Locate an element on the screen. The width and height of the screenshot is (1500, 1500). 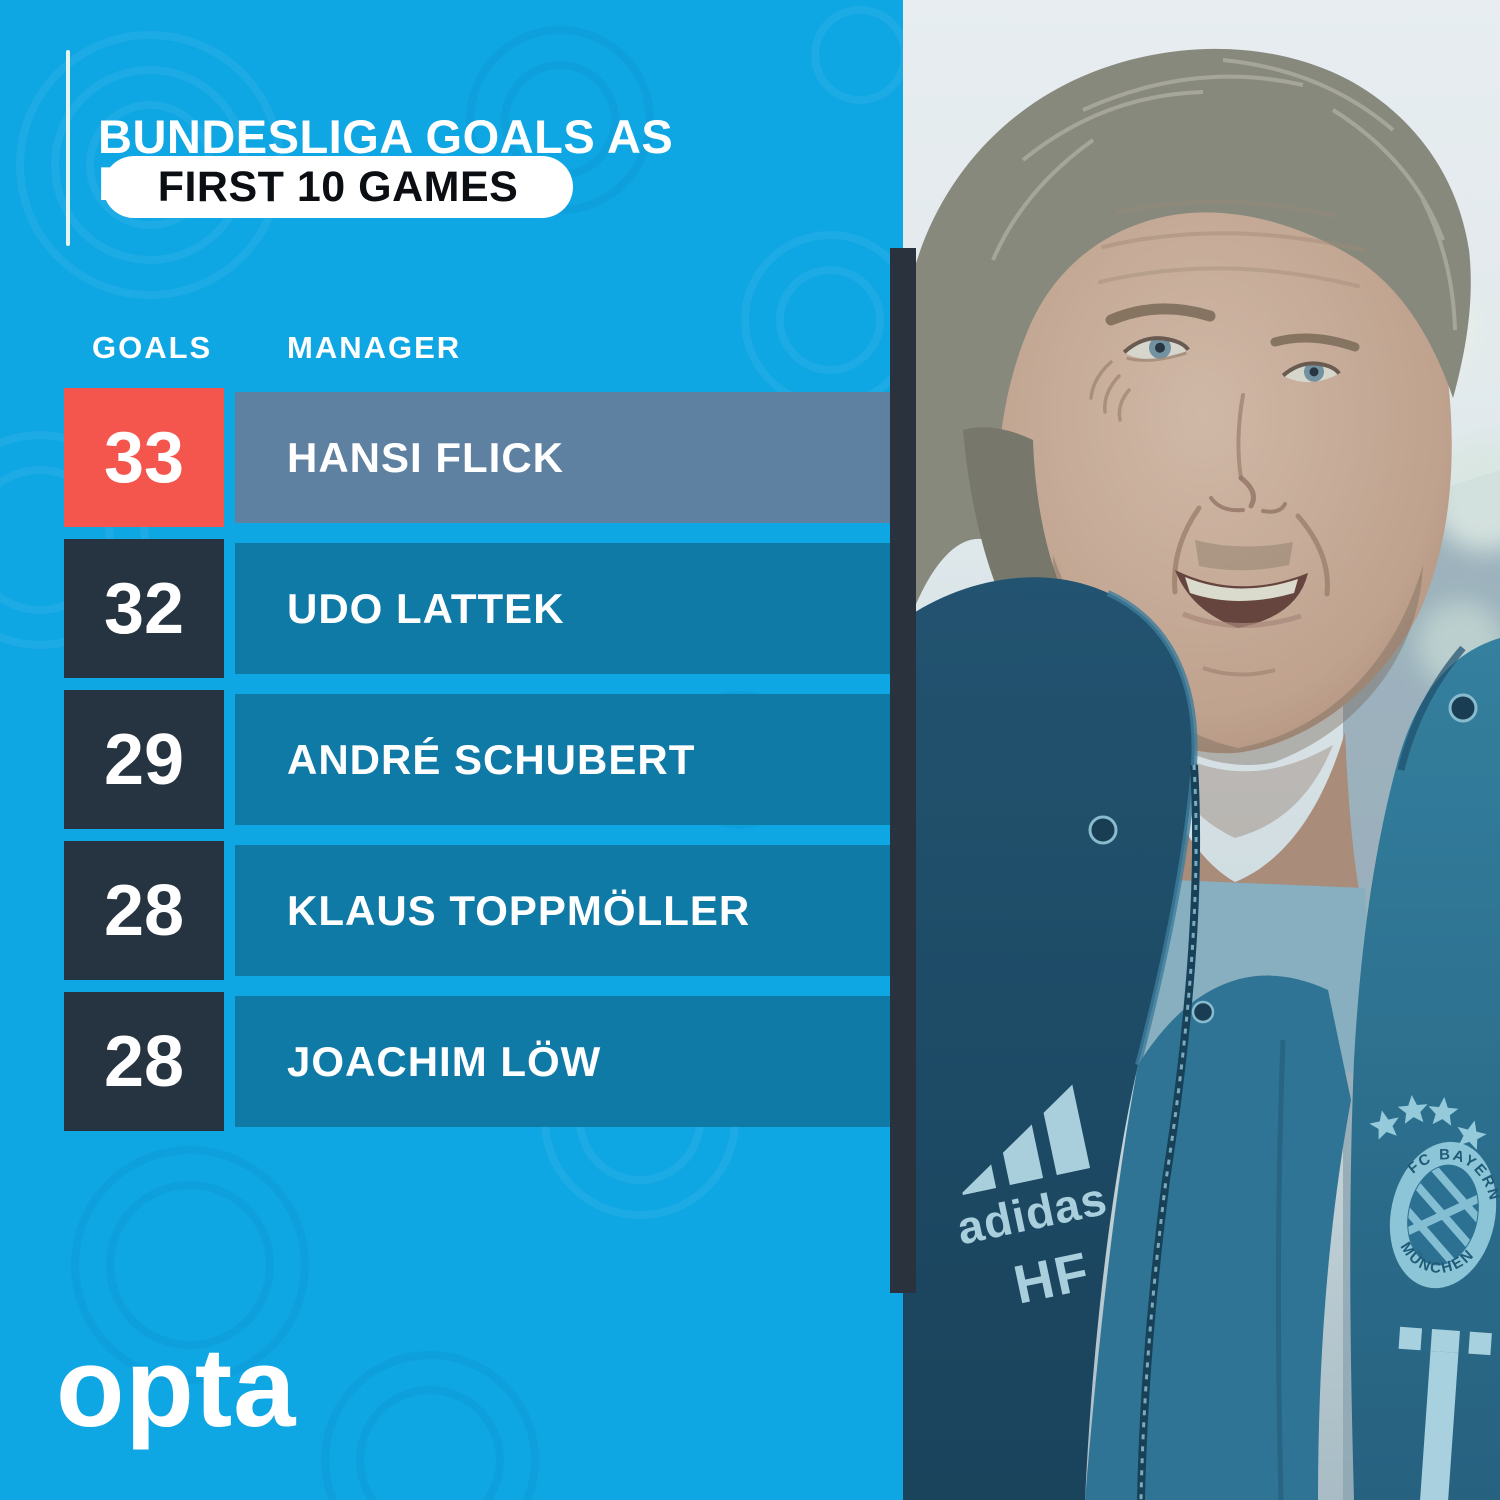
manager-name: ANDRÉ SCHUBERT is located at coordinates (491, 759).